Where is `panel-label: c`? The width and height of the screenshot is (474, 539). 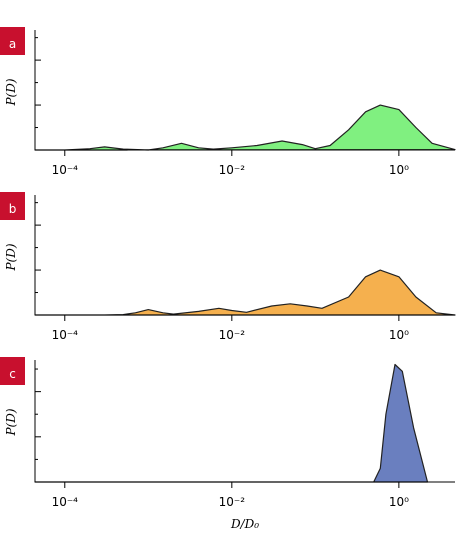
panel-label: c is located at coordinates (12, 374).